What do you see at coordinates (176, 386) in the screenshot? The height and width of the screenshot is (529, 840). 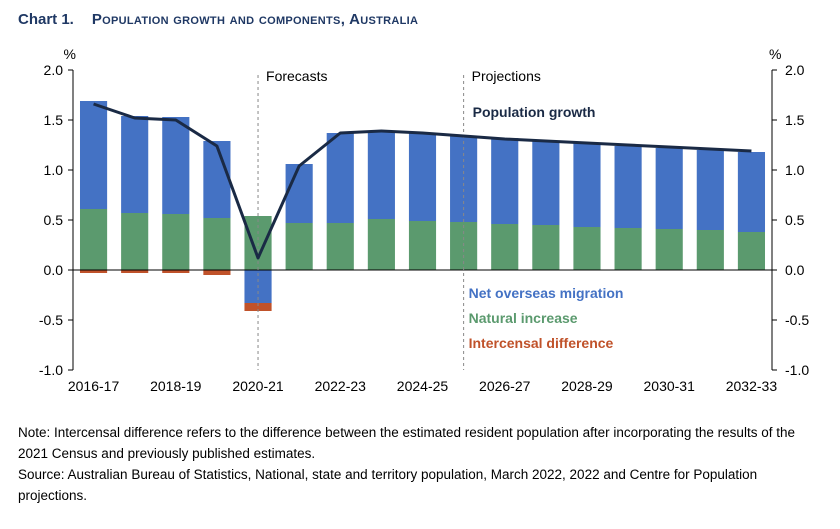 I see `x-tick-label: 2018-19` at bounding box center [176, 386].